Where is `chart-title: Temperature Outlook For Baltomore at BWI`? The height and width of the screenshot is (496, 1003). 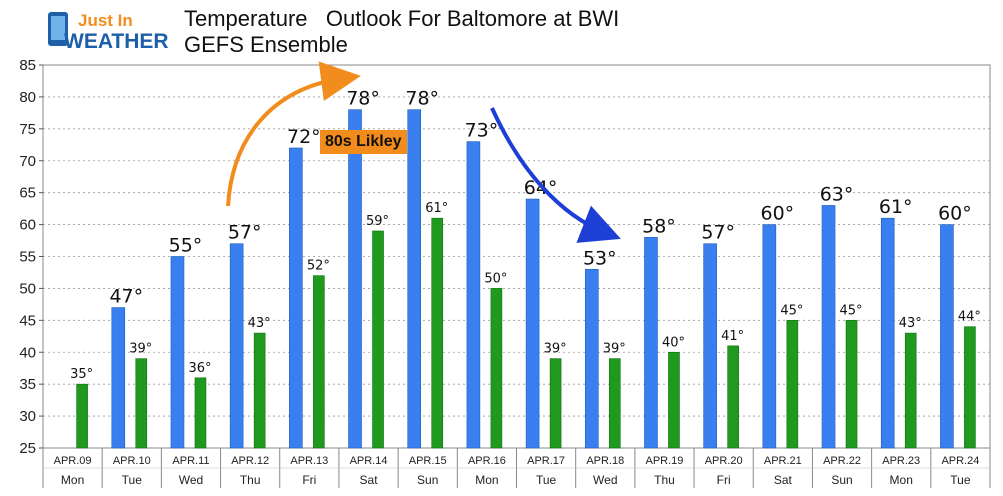 chart-title: Temperature Outlook For Baltomore at BWI is located at coordinates (402, 18).